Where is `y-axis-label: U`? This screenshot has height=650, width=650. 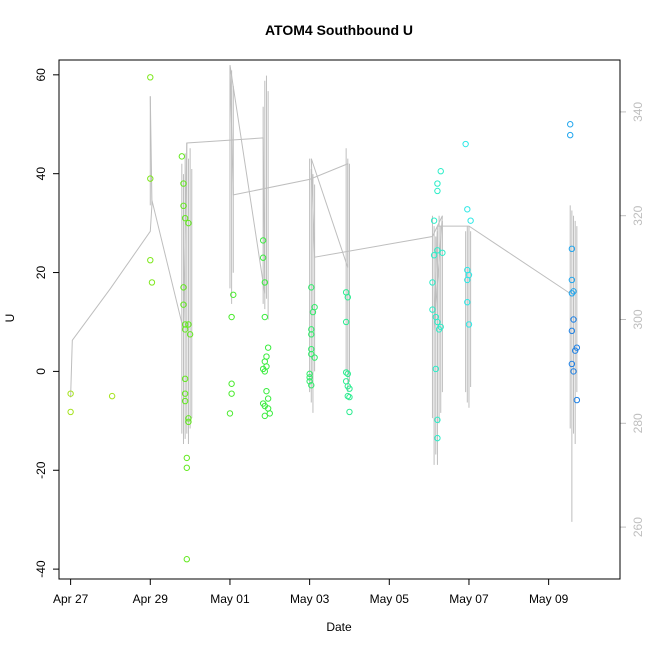
y-axis-label: U is located at coordinates (10, 318).